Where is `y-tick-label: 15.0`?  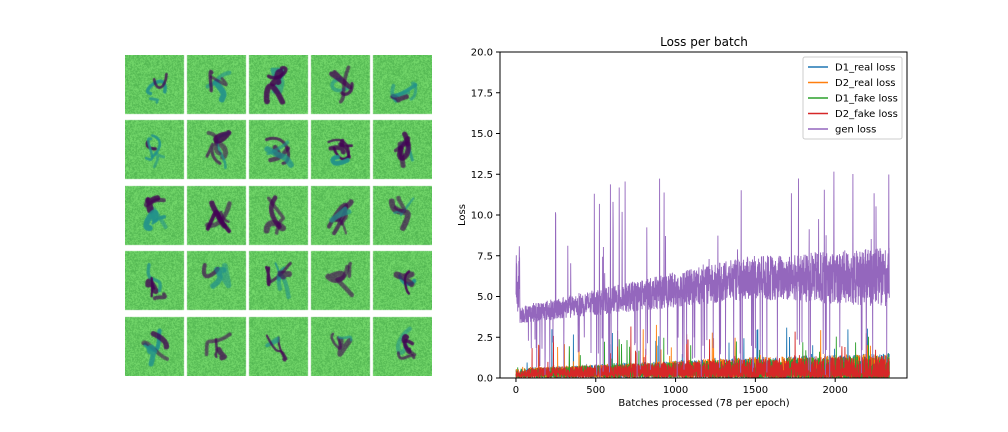 y-tick-label: 15.0 is located at coordinates (482, 134).